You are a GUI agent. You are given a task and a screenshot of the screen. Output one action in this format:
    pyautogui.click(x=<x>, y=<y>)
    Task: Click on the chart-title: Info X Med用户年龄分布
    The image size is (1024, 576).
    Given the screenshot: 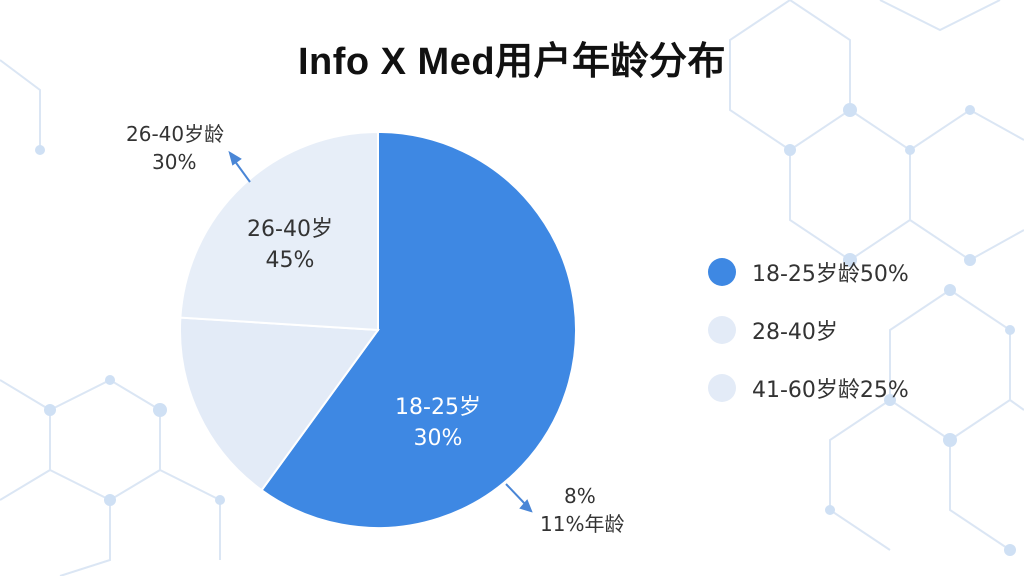 What is the action you would take?
    pyautogui.click(x=512, y=62)
    